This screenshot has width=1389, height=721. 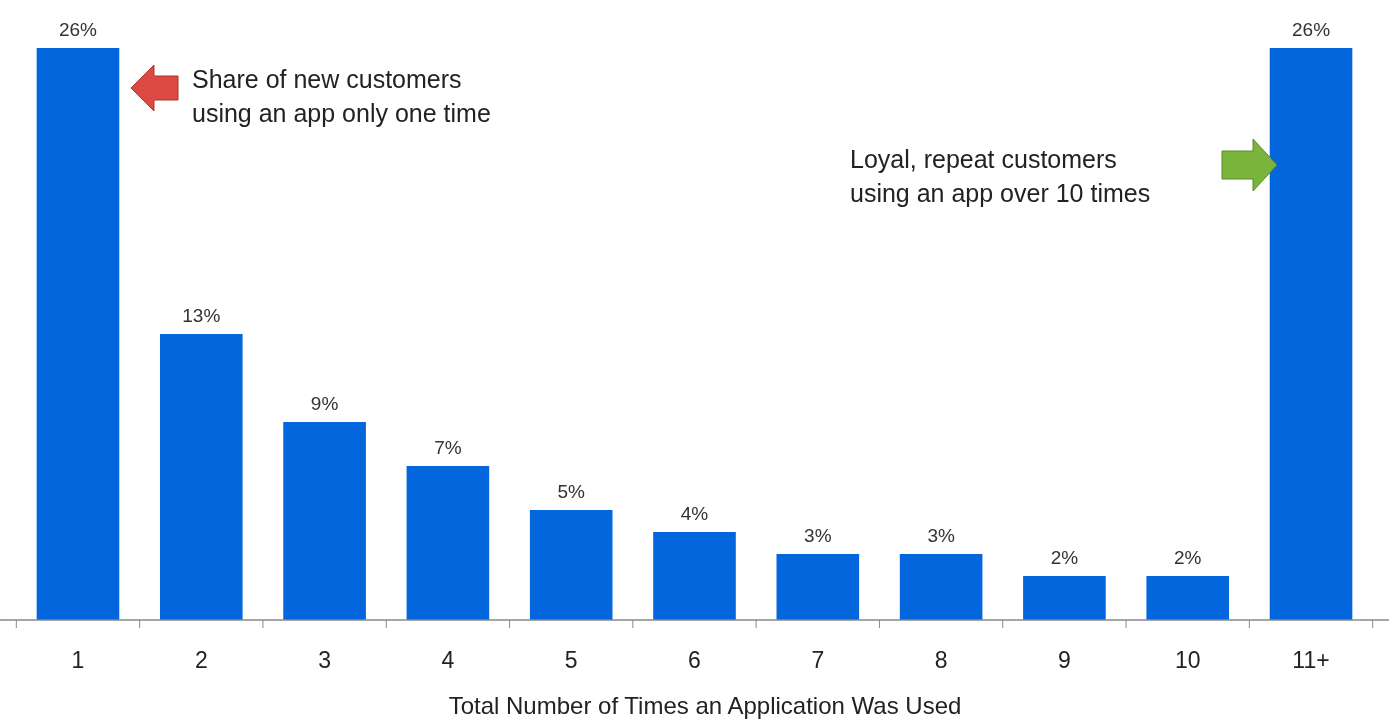 What do you see at coordinates (705, 705) in the screenshot?
I see `x-axis-title: Total Number of Times an Application Was Used` at bounding box center [705, 705].